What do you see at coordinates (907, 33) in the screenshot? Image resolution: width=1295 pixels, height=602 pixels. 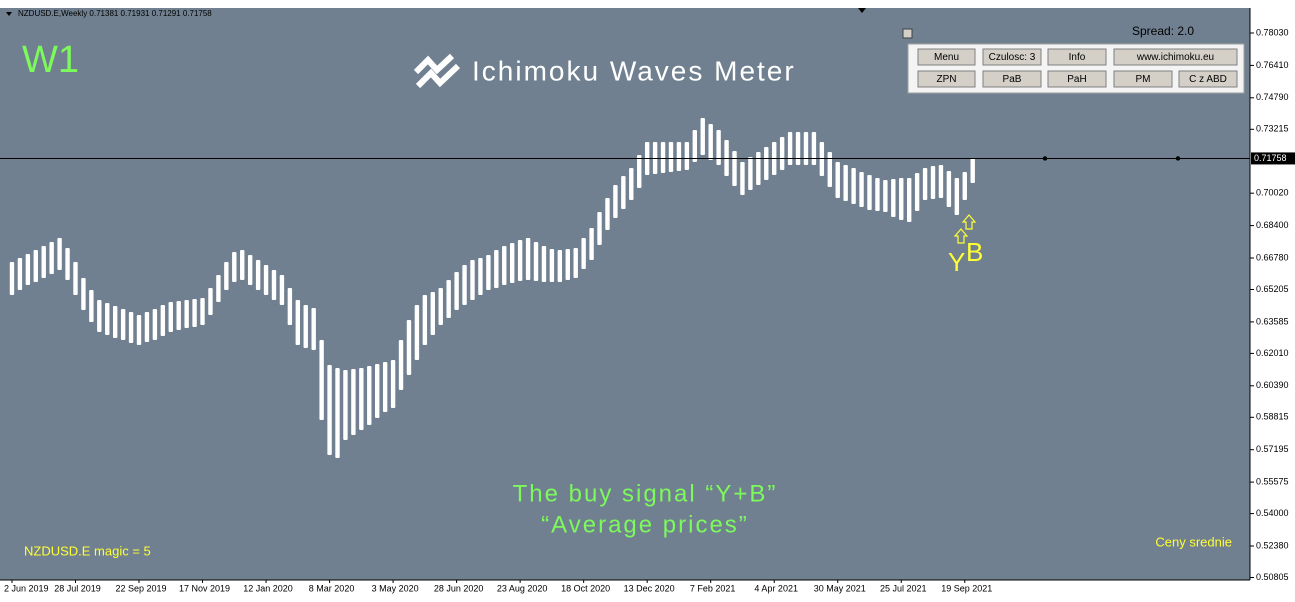 I see `panel-toggle` at bounding box center [907, 33].